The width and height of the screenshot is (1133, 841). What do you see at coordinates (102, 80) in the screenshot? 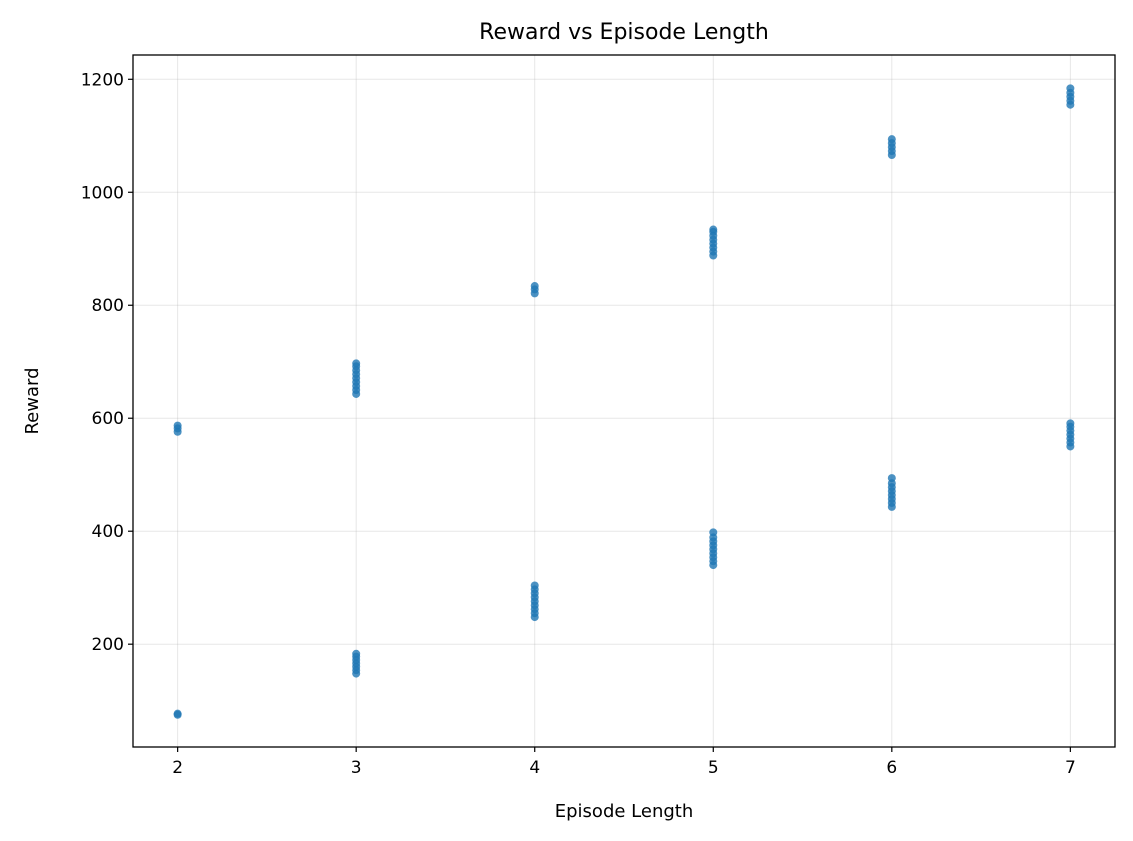
I see `y-tick-label: 1200` at bounding box center [102, 80].